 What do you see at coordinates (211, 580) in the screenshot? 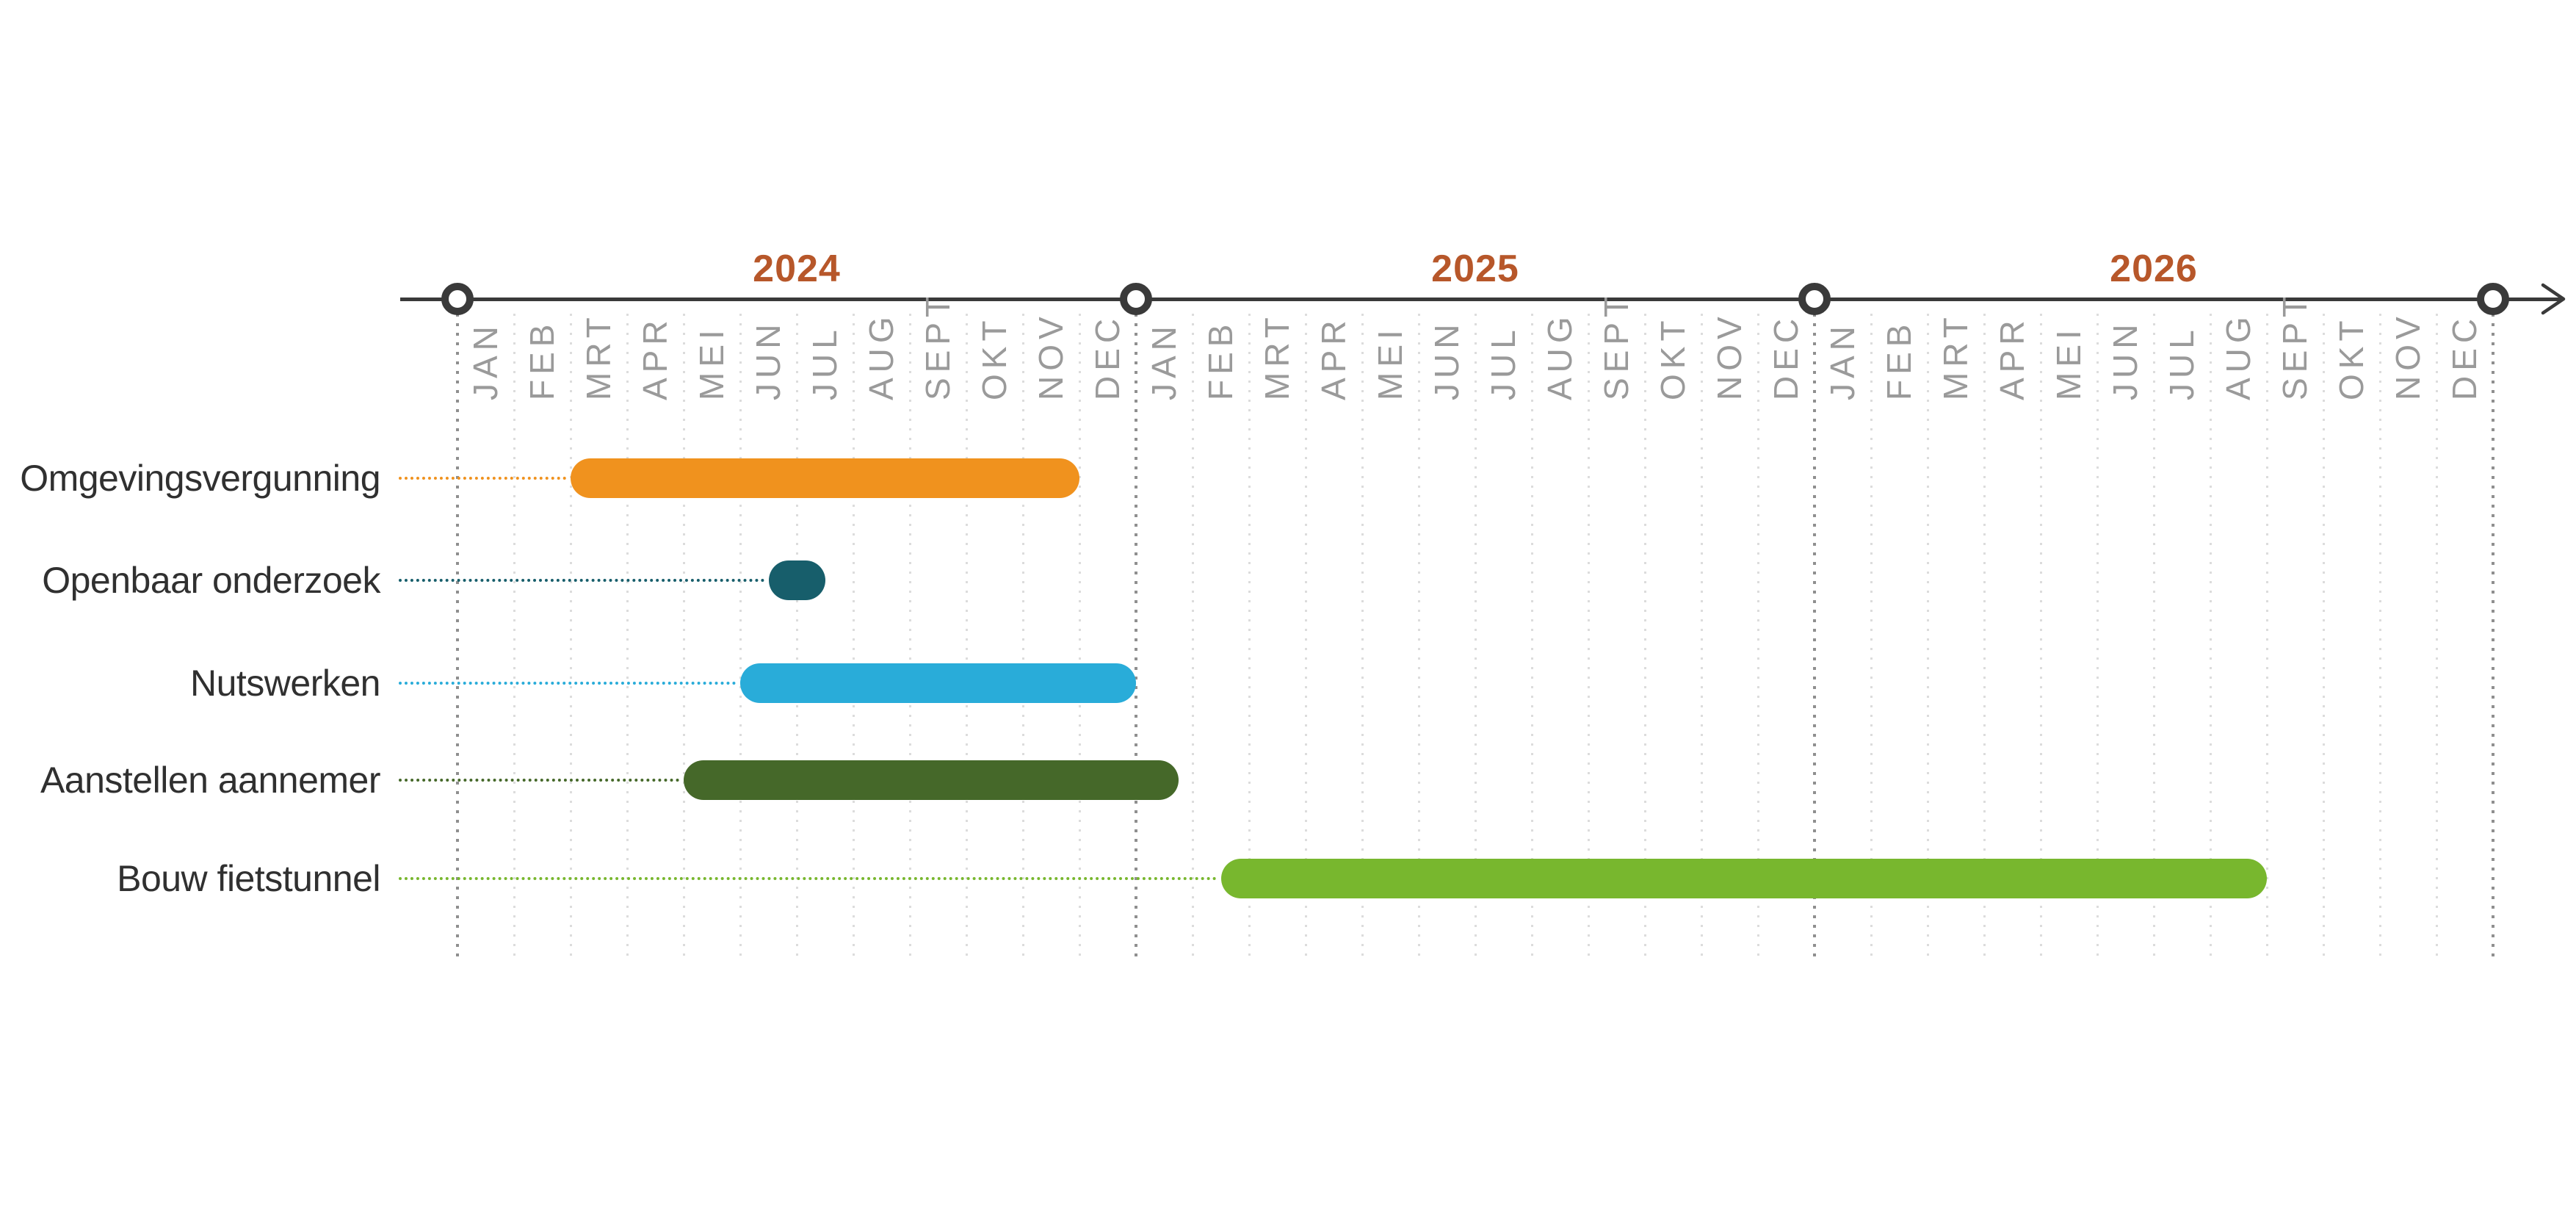
I see `task-label: Openbaar onderzoek` at bounding box center [211, 580].